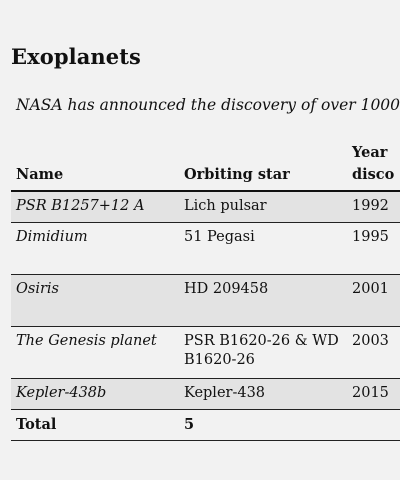 The width and height of the screenshot is (400, 480). What do you see at coordinates (263, 425) in the screenshot?
I see `total-value: 5` at bounding box center [263, 425].